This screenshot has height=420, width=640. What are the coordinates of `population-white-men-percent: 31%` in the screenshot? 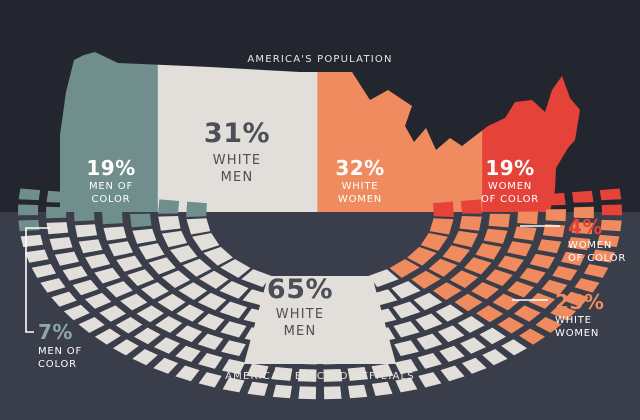 It's located at (237, 133).